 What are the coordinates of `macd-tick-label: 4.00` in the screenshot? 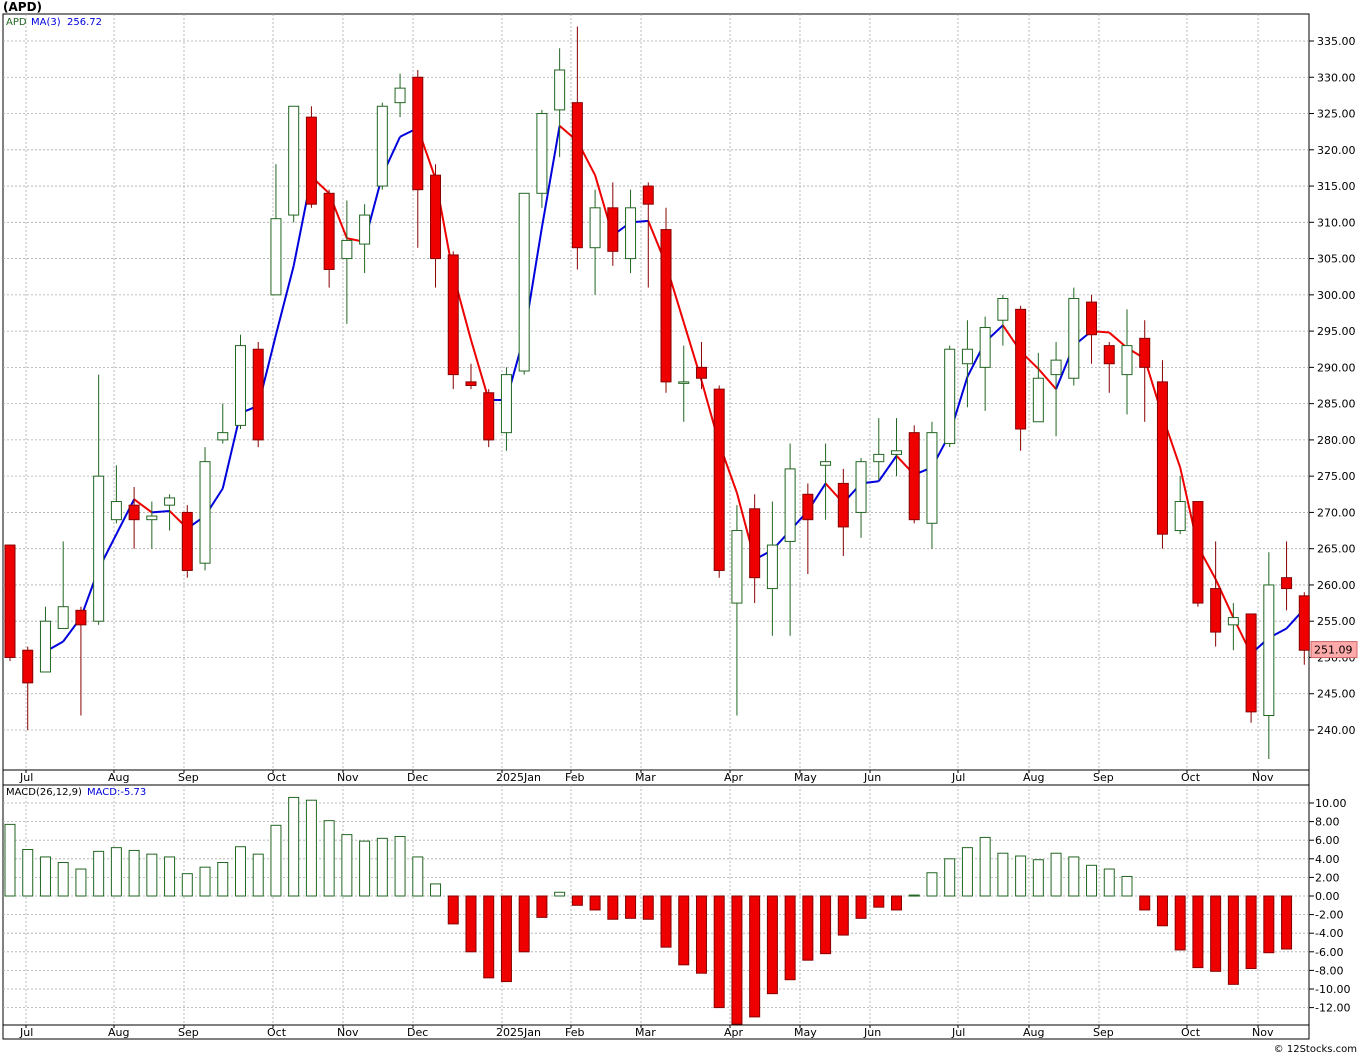 It's located at (1327, 859).